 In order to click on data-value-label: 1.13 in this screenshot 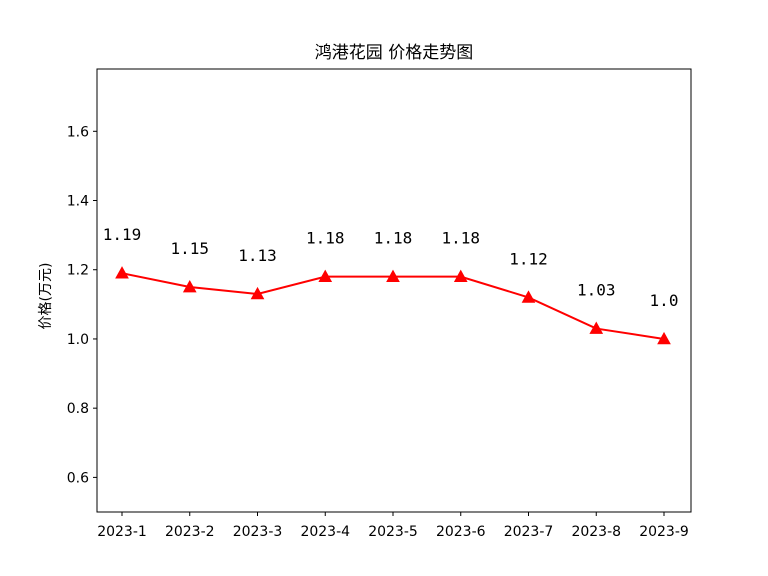, I will do `click(257, 255)`.